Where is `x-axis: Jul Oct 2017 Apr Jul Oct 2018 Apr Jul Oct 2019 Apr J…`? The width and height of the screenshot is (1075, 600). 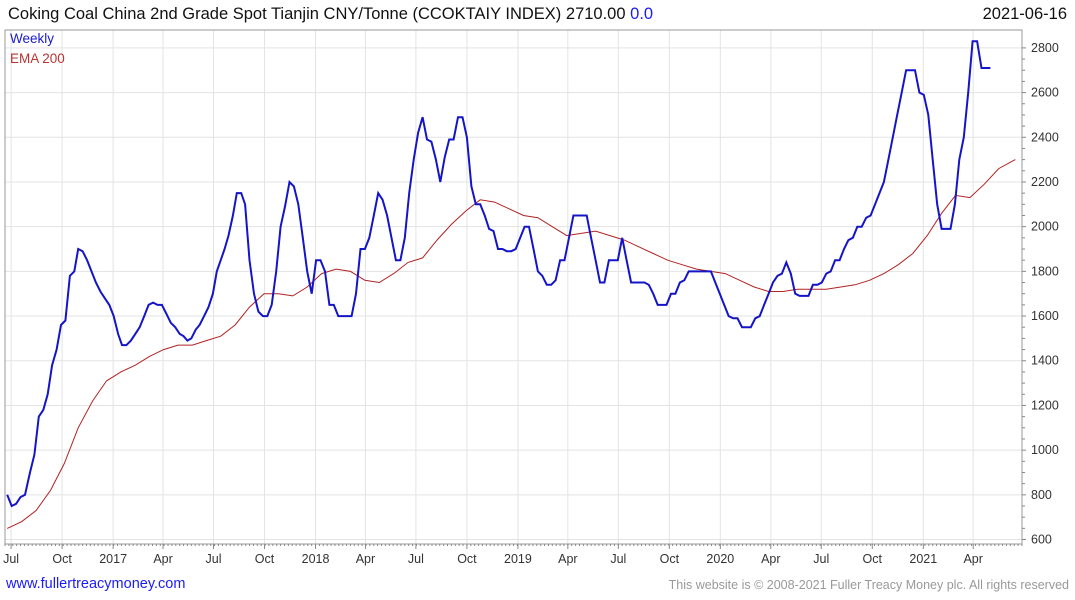
x-axis: Jul Oct 2017 Apr Jul Oct 2018 Apr Jul Oct 2019 Apr J… is located at coordinates (513, 555).